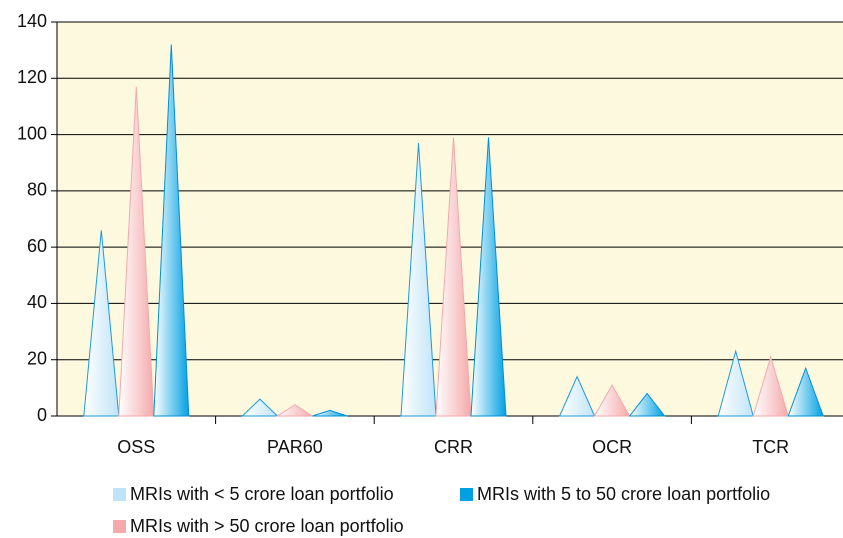  What do you see at coordinates (612, 447) in the screenshot?
I see `x-tick-label: OCR` at bounding box center [612, 447].